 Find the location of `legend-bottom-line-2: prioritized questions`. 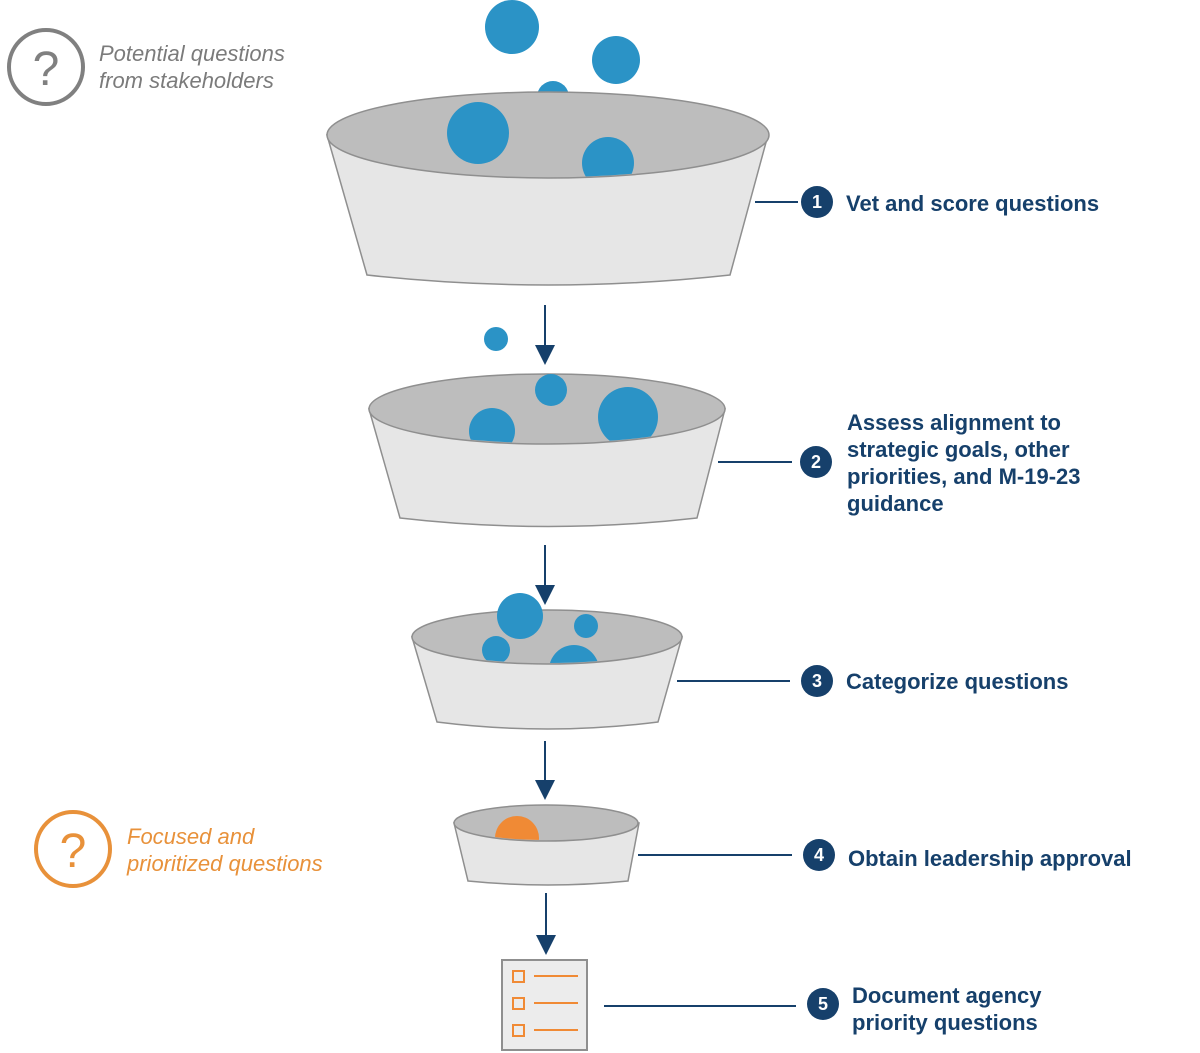

legend-bottom-line-2: prioritized questions is located at coordinates (225, 863).